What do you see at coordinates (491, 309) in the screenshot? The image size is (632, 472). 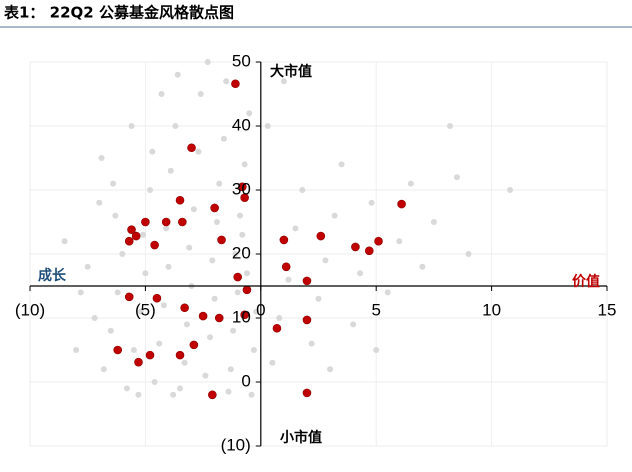 I see `x-tick-label: 10` at bounding box center [491, 309].